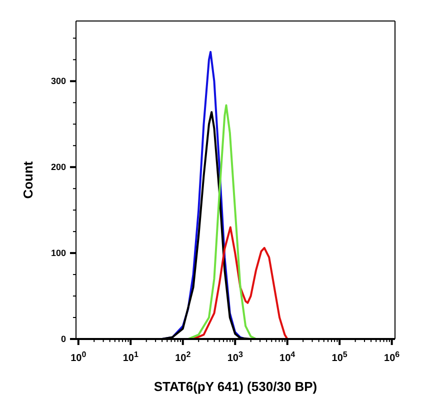 Image resolution: width=422 pixels, height=405 pixels. What do you see at coordinates (28, 179) in the screenshot?
I see `y-axis-title: Count` at bounding box center [28, 179].